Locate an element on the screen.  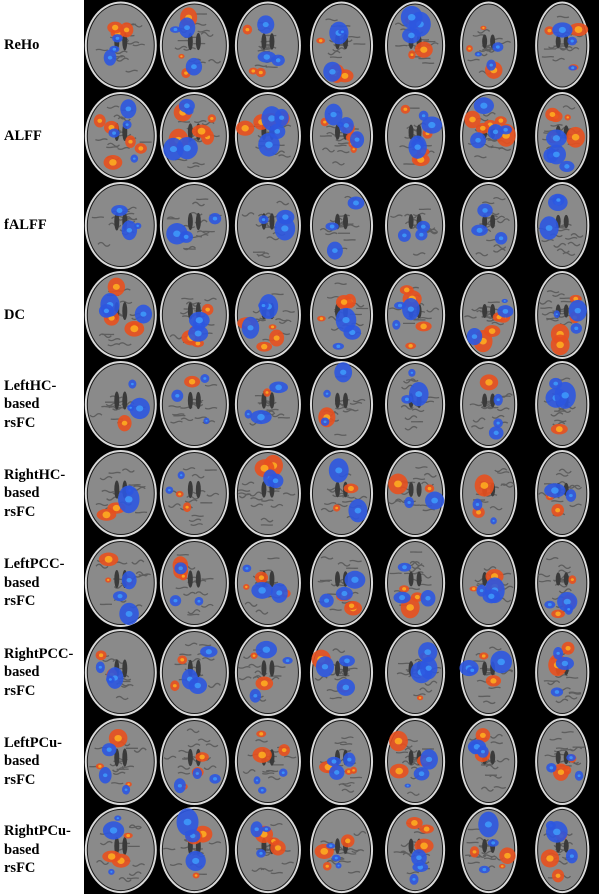
row-lefthc: LeftHC- based rsFC is located at coordinates (300, 404).